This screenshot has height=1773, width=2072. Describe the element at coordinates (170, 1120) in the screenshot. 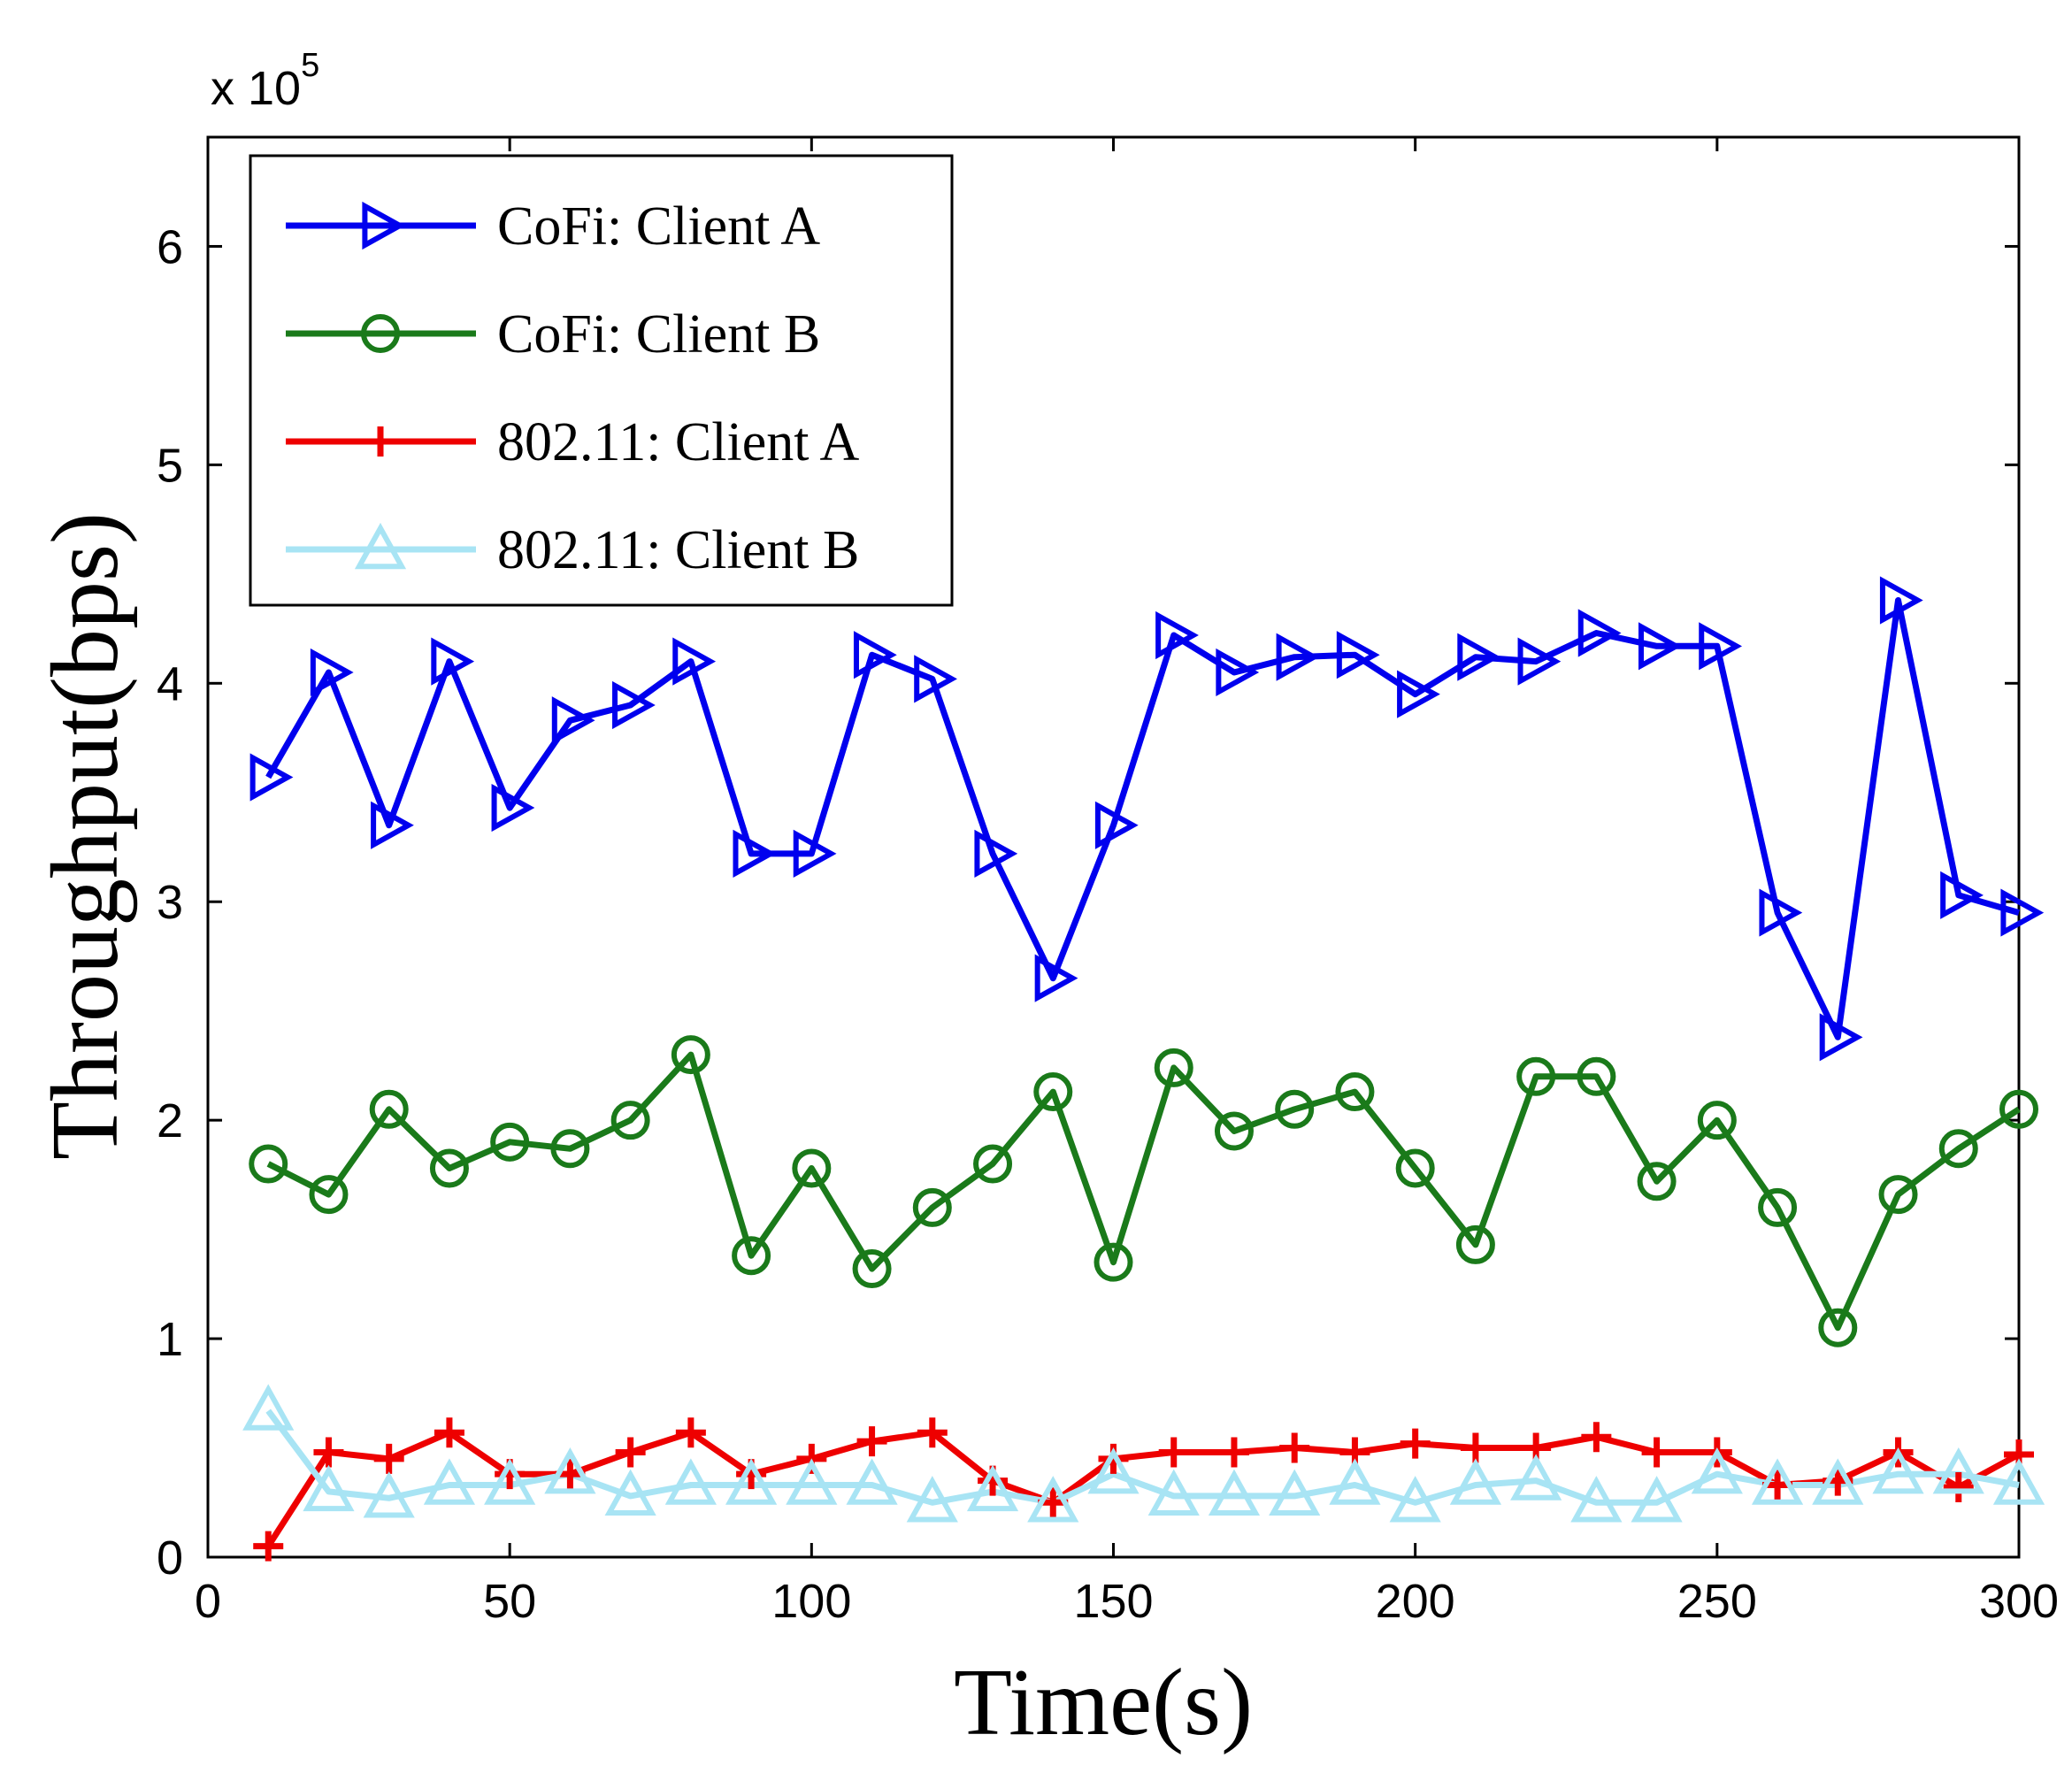

I see `y-tick-label: 2` at that location.